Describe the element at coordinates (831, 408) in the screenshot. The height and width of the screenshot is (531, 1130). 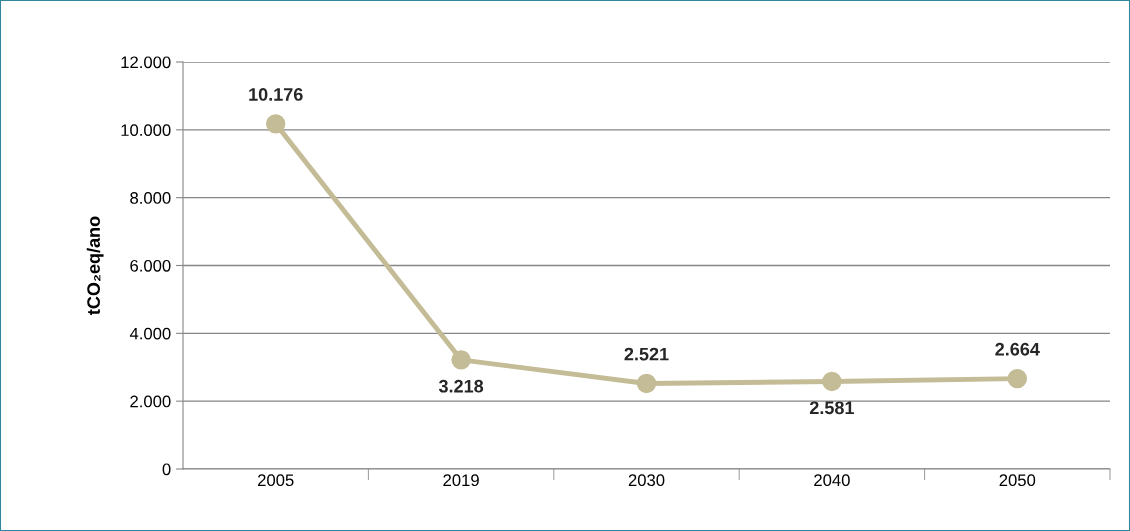
I see `data-label: 2.581` at that location.